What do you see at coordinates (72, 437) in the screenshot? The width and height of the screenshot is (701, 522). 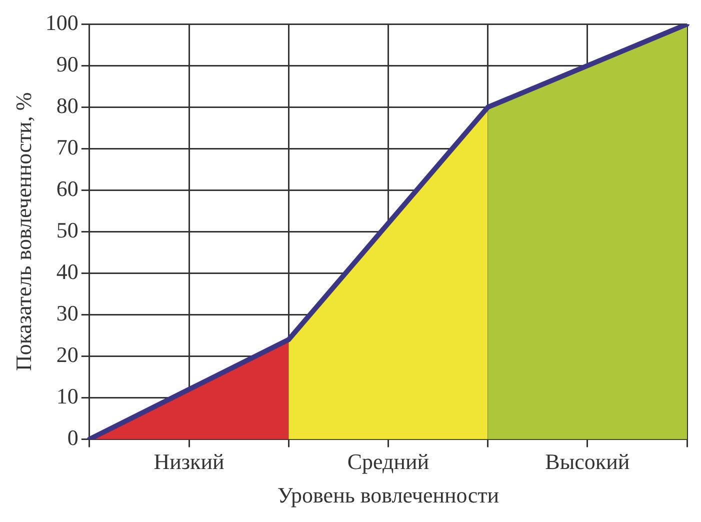 I see `y-tick-label: 0` at bounding box center [72, 437].